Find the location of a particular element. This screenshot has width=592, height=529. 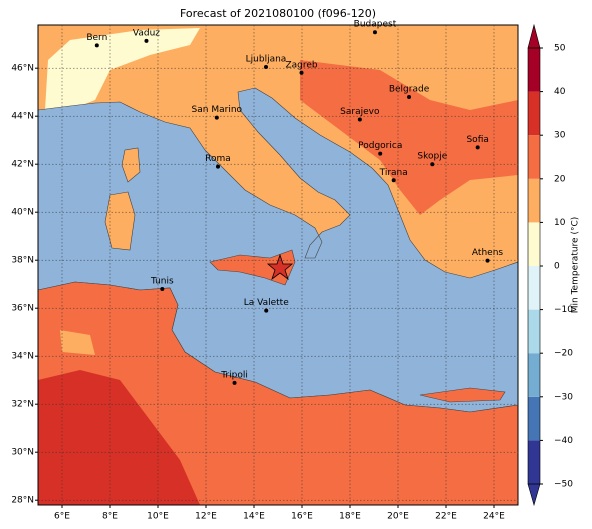

mild-patch is located at coordinates (77, 342).